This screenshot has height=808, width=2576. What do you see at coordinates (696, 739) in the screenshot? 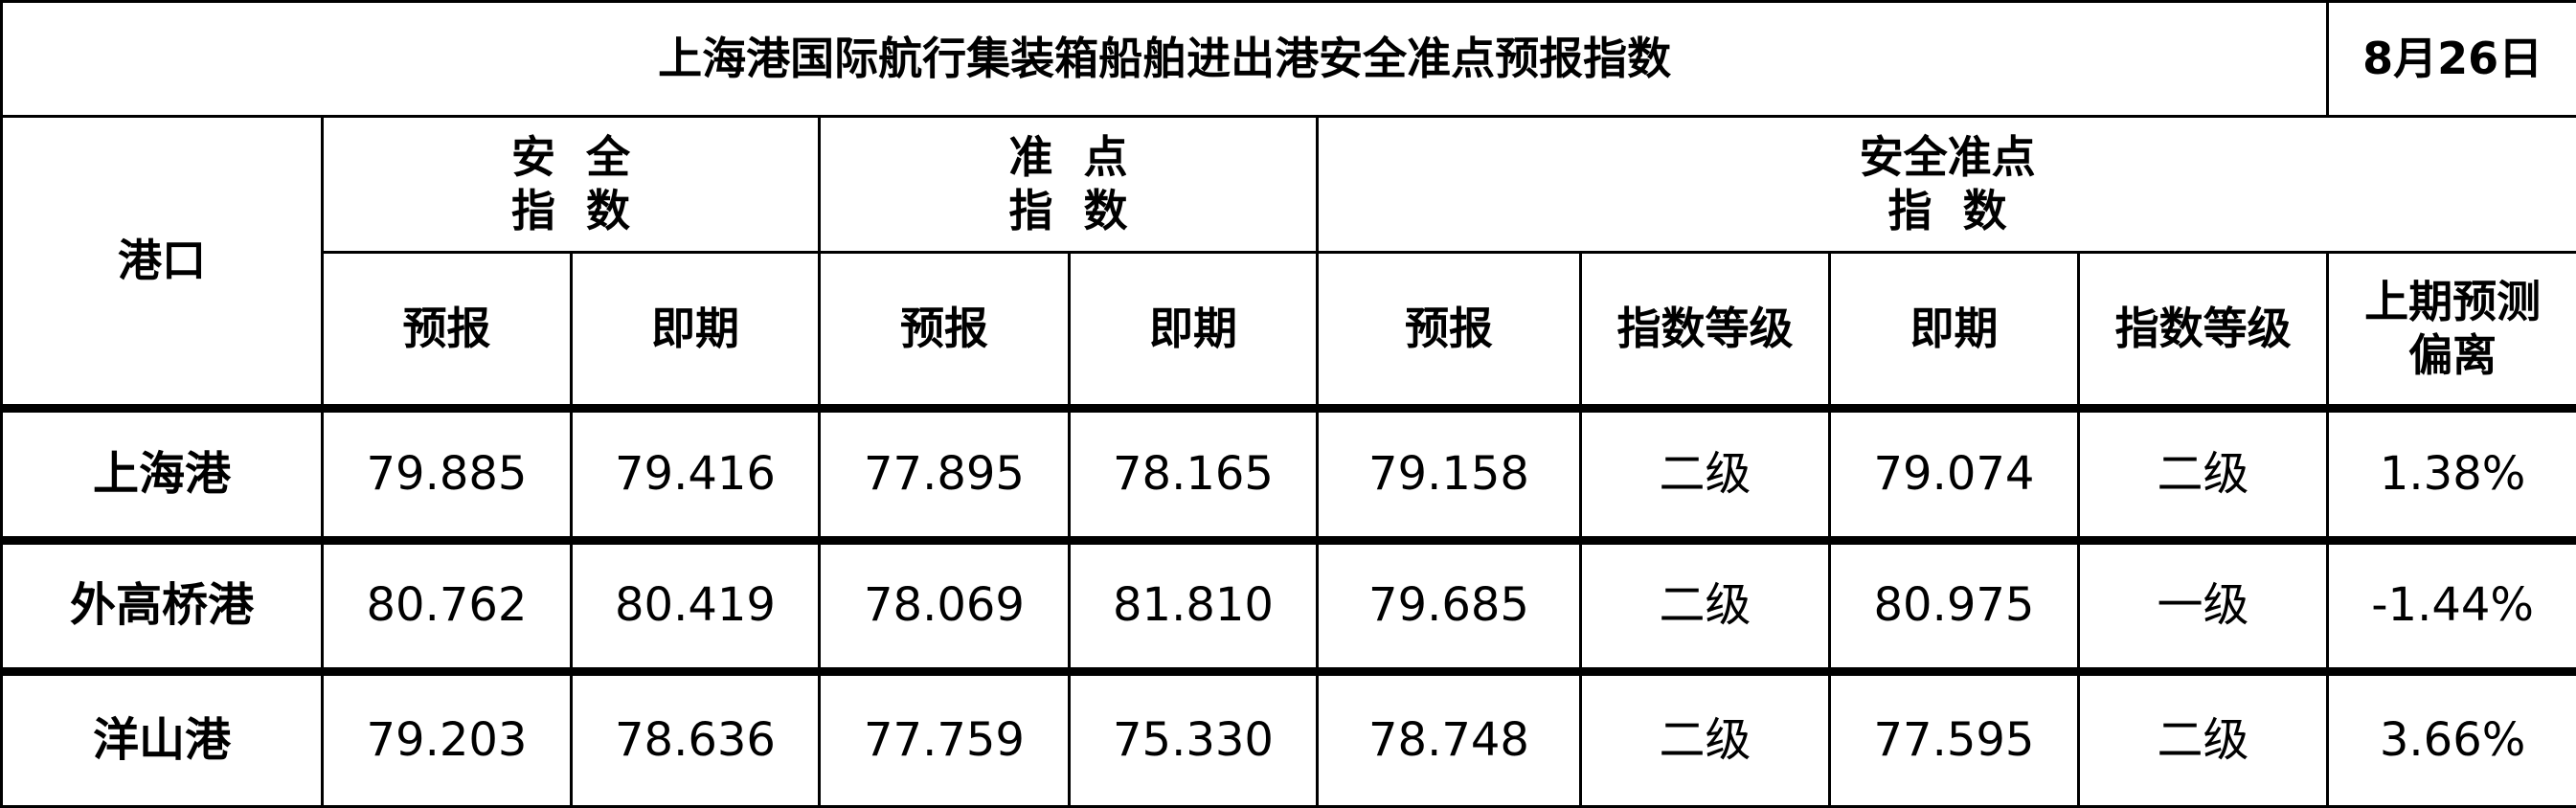
I see `table-cell: 78.636` at bounding box center [696, 739].